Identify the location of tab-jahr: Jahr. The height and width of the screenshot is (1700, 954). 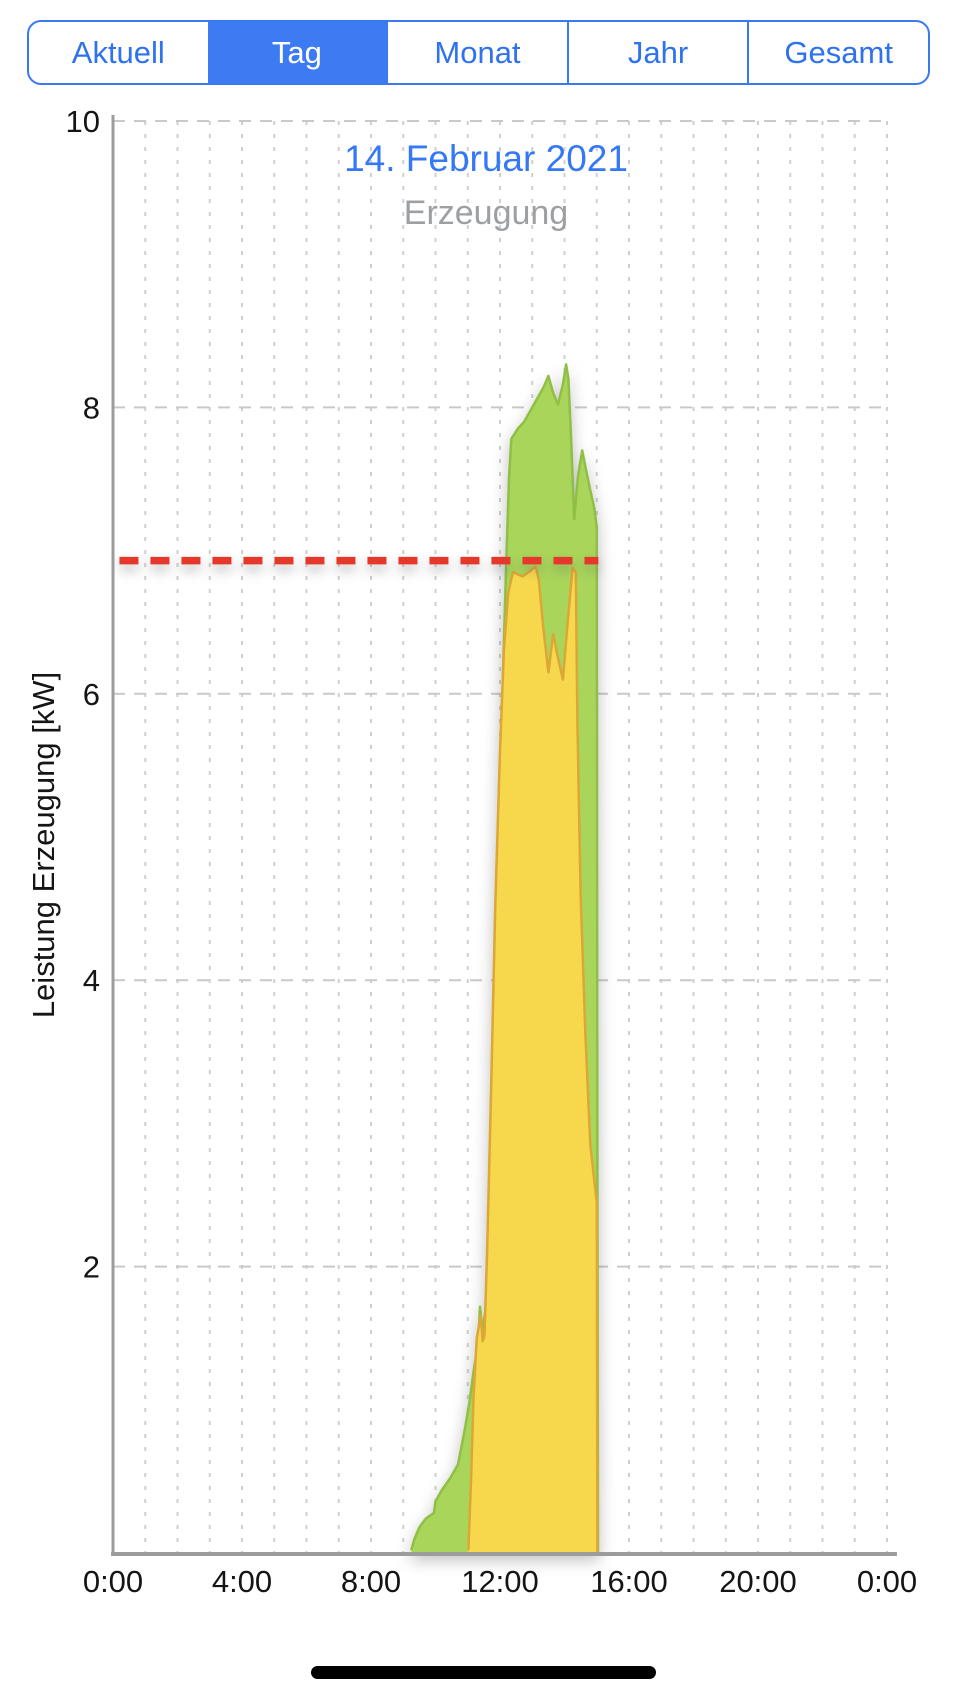
(657, 52).